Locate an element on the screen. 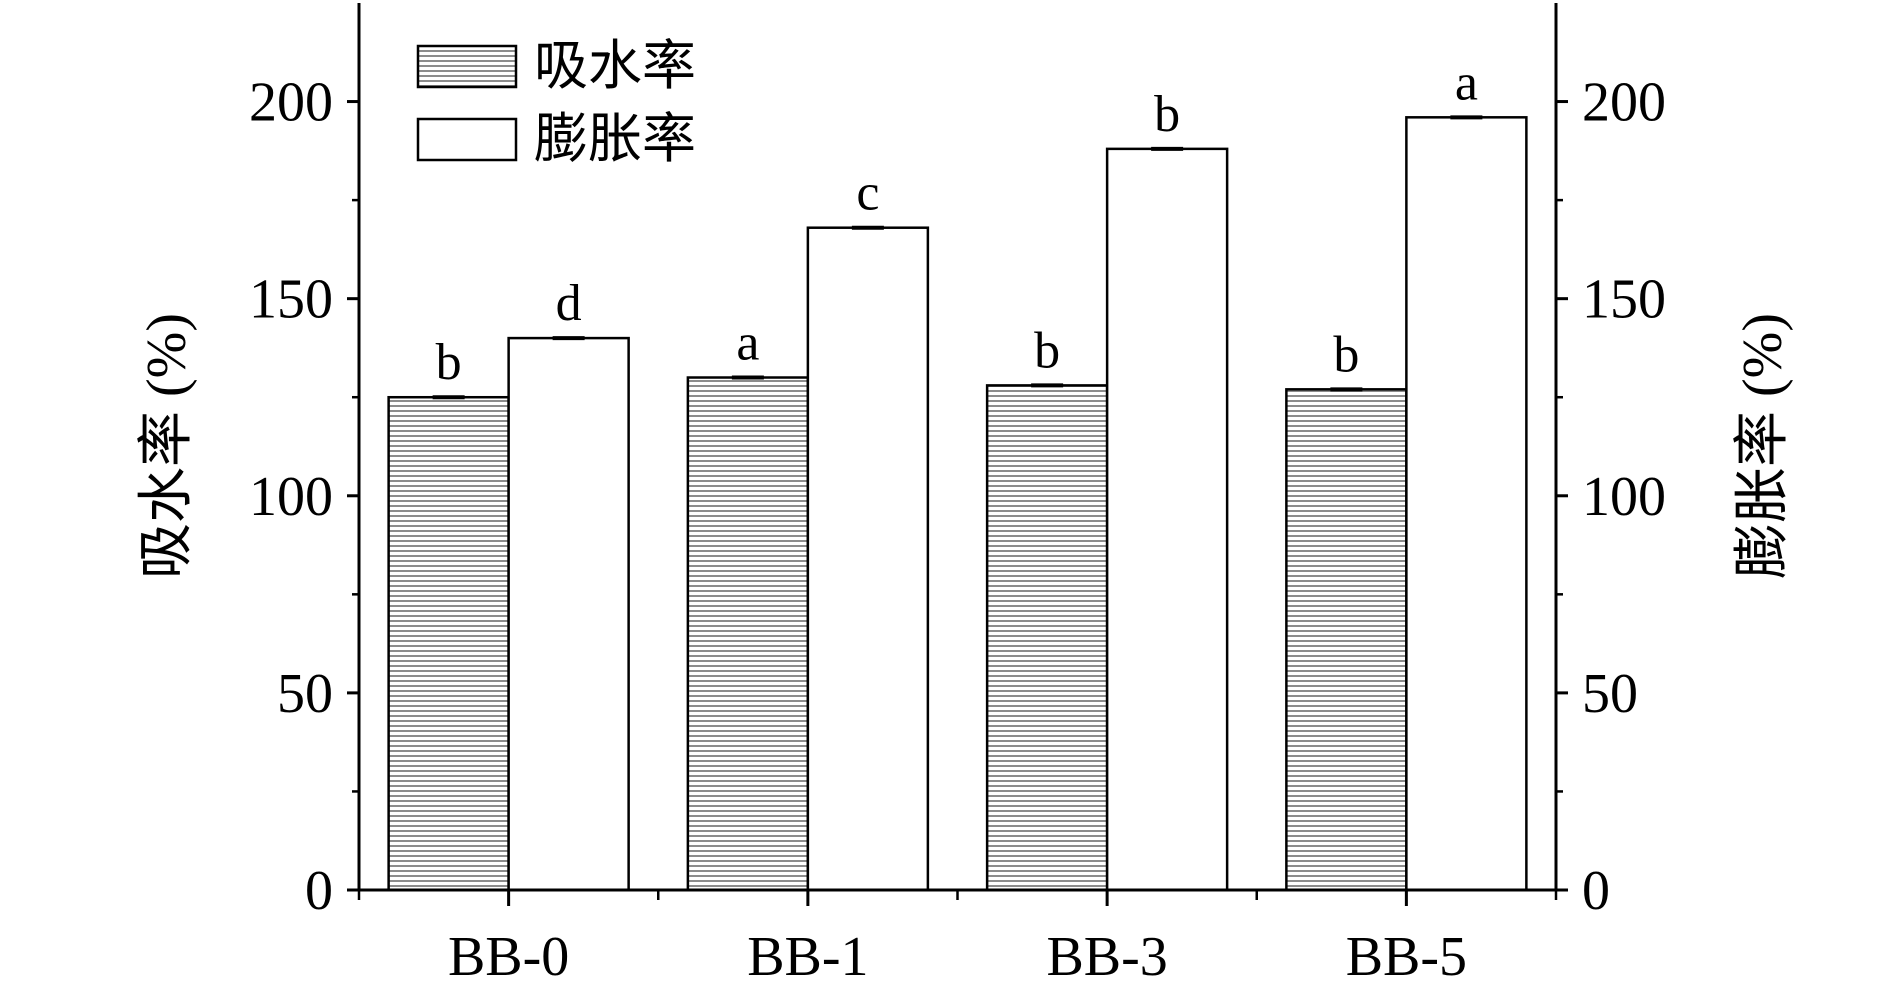 The width and height of the screenshot is (1890, 986). category-label: BB-0 is located at coordinates (508, 953).